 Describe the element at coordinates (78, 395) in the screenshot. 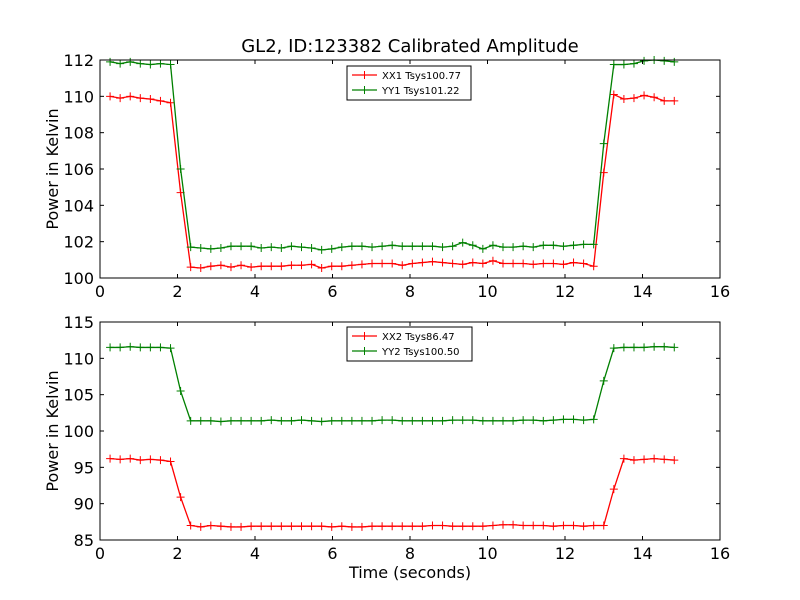

I see `y-tick-label: 105` at that location.